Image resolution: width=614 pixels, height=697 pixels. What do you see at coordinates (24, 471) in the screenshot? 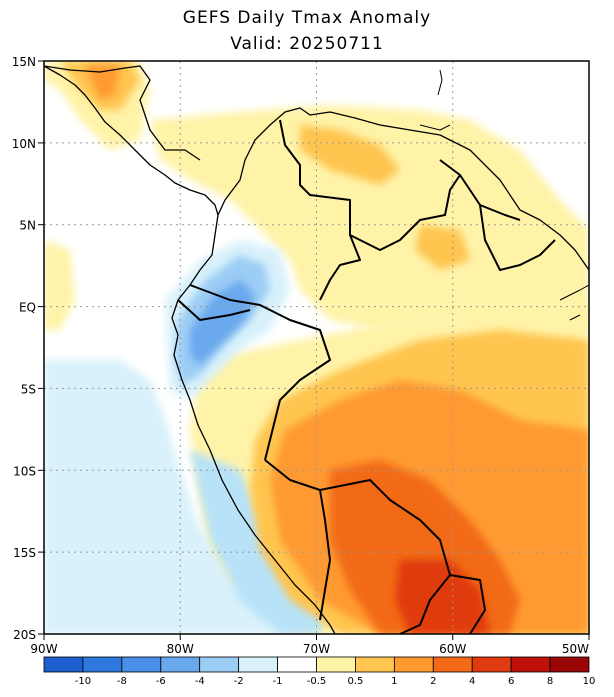
I see `y-tick-label: 10S` at bounding box center [24, 471].